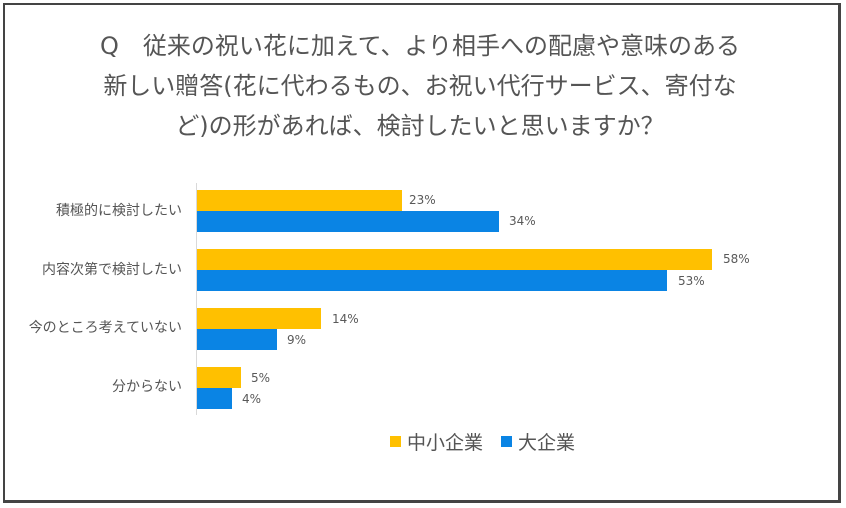 This screenshot has height=508, width=846. I want to click on category-axis-line, so click(196, 299).